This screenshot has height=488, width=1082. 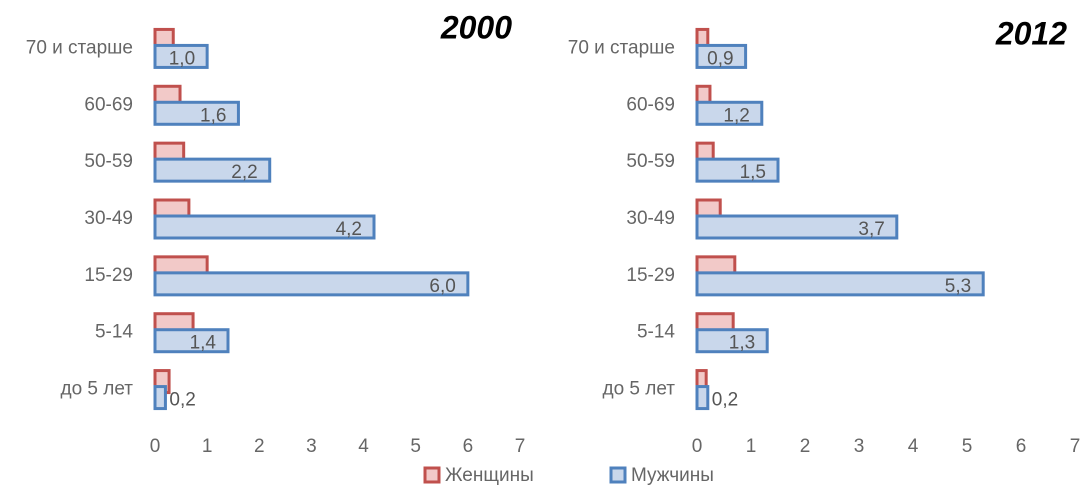 What do you see at coordinates (958, 286) in the screenshot?
I see `data-label: 5,3` at bounding box center [958, 286].